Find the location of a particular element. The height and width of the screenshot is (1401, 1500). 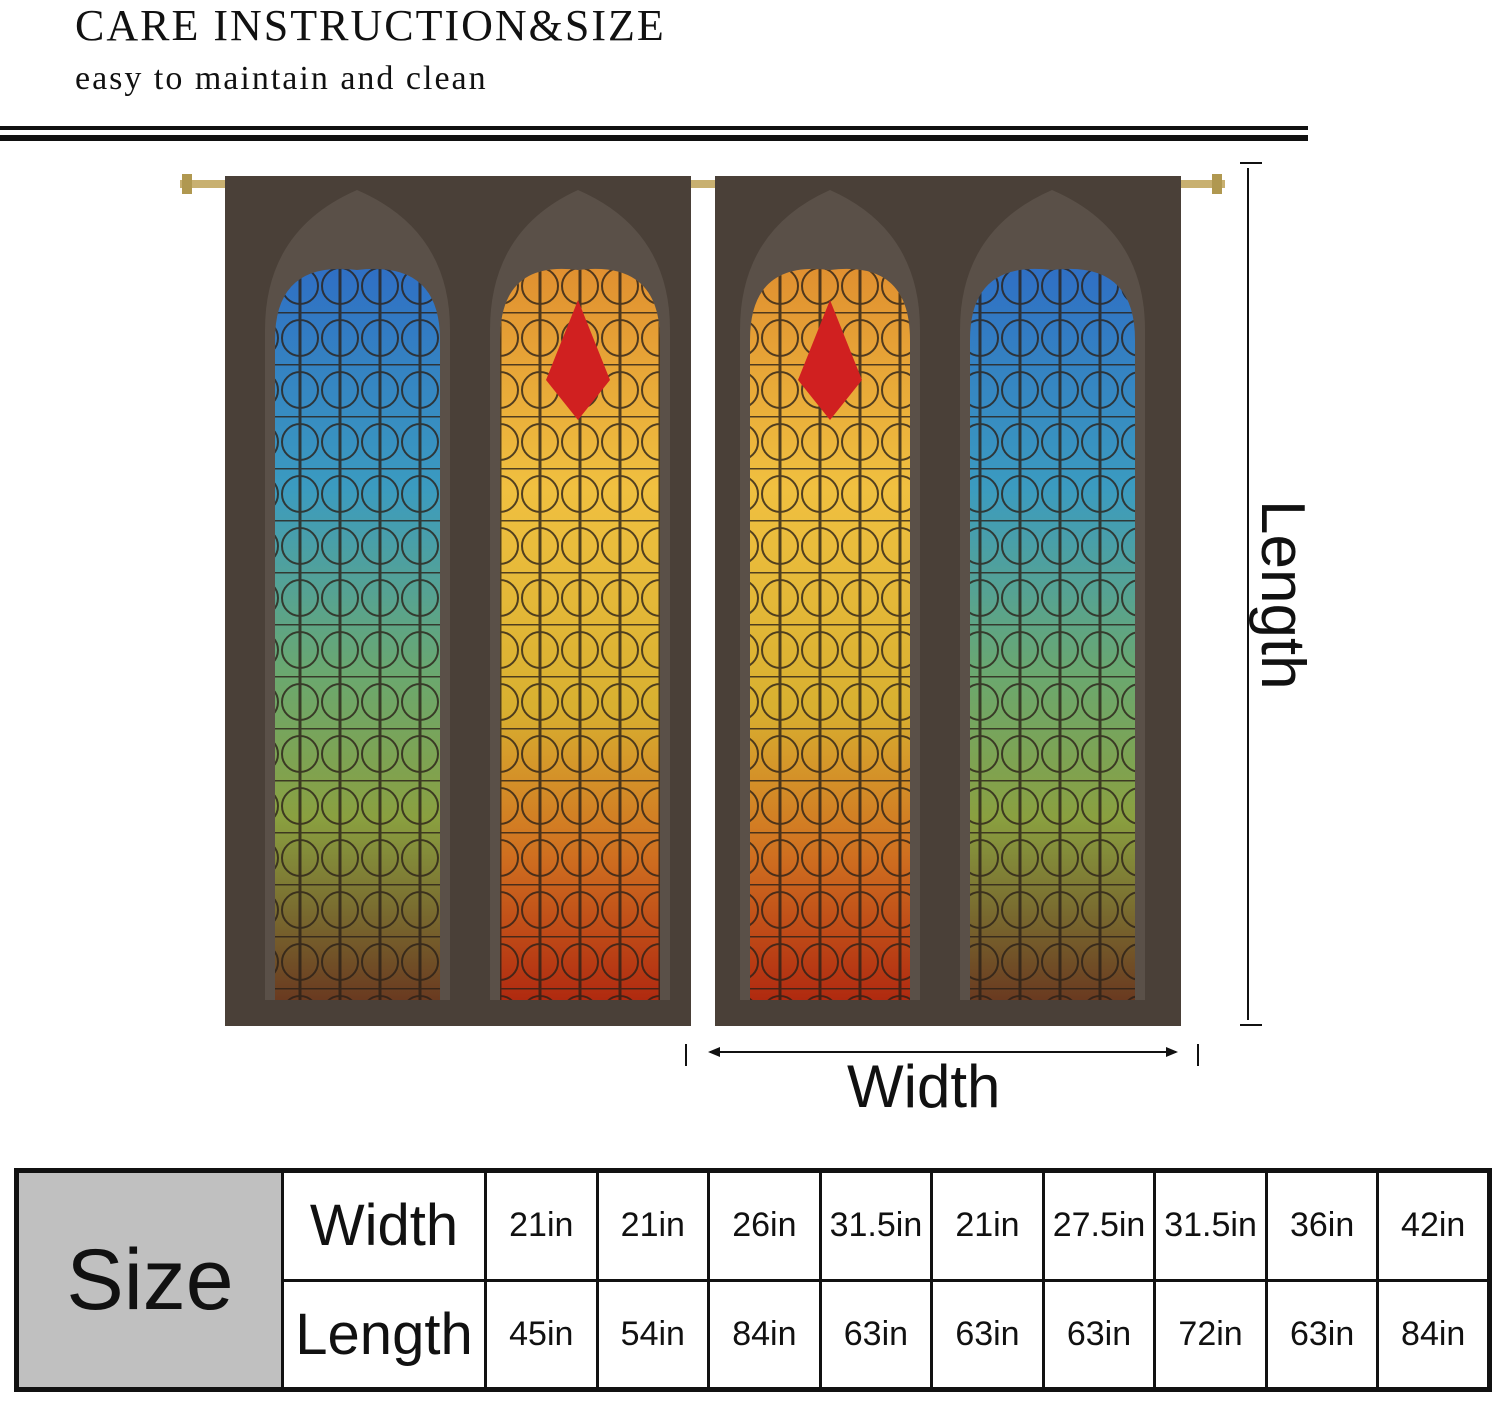

row-label-width: Width is located at coordinates (384, 1225).